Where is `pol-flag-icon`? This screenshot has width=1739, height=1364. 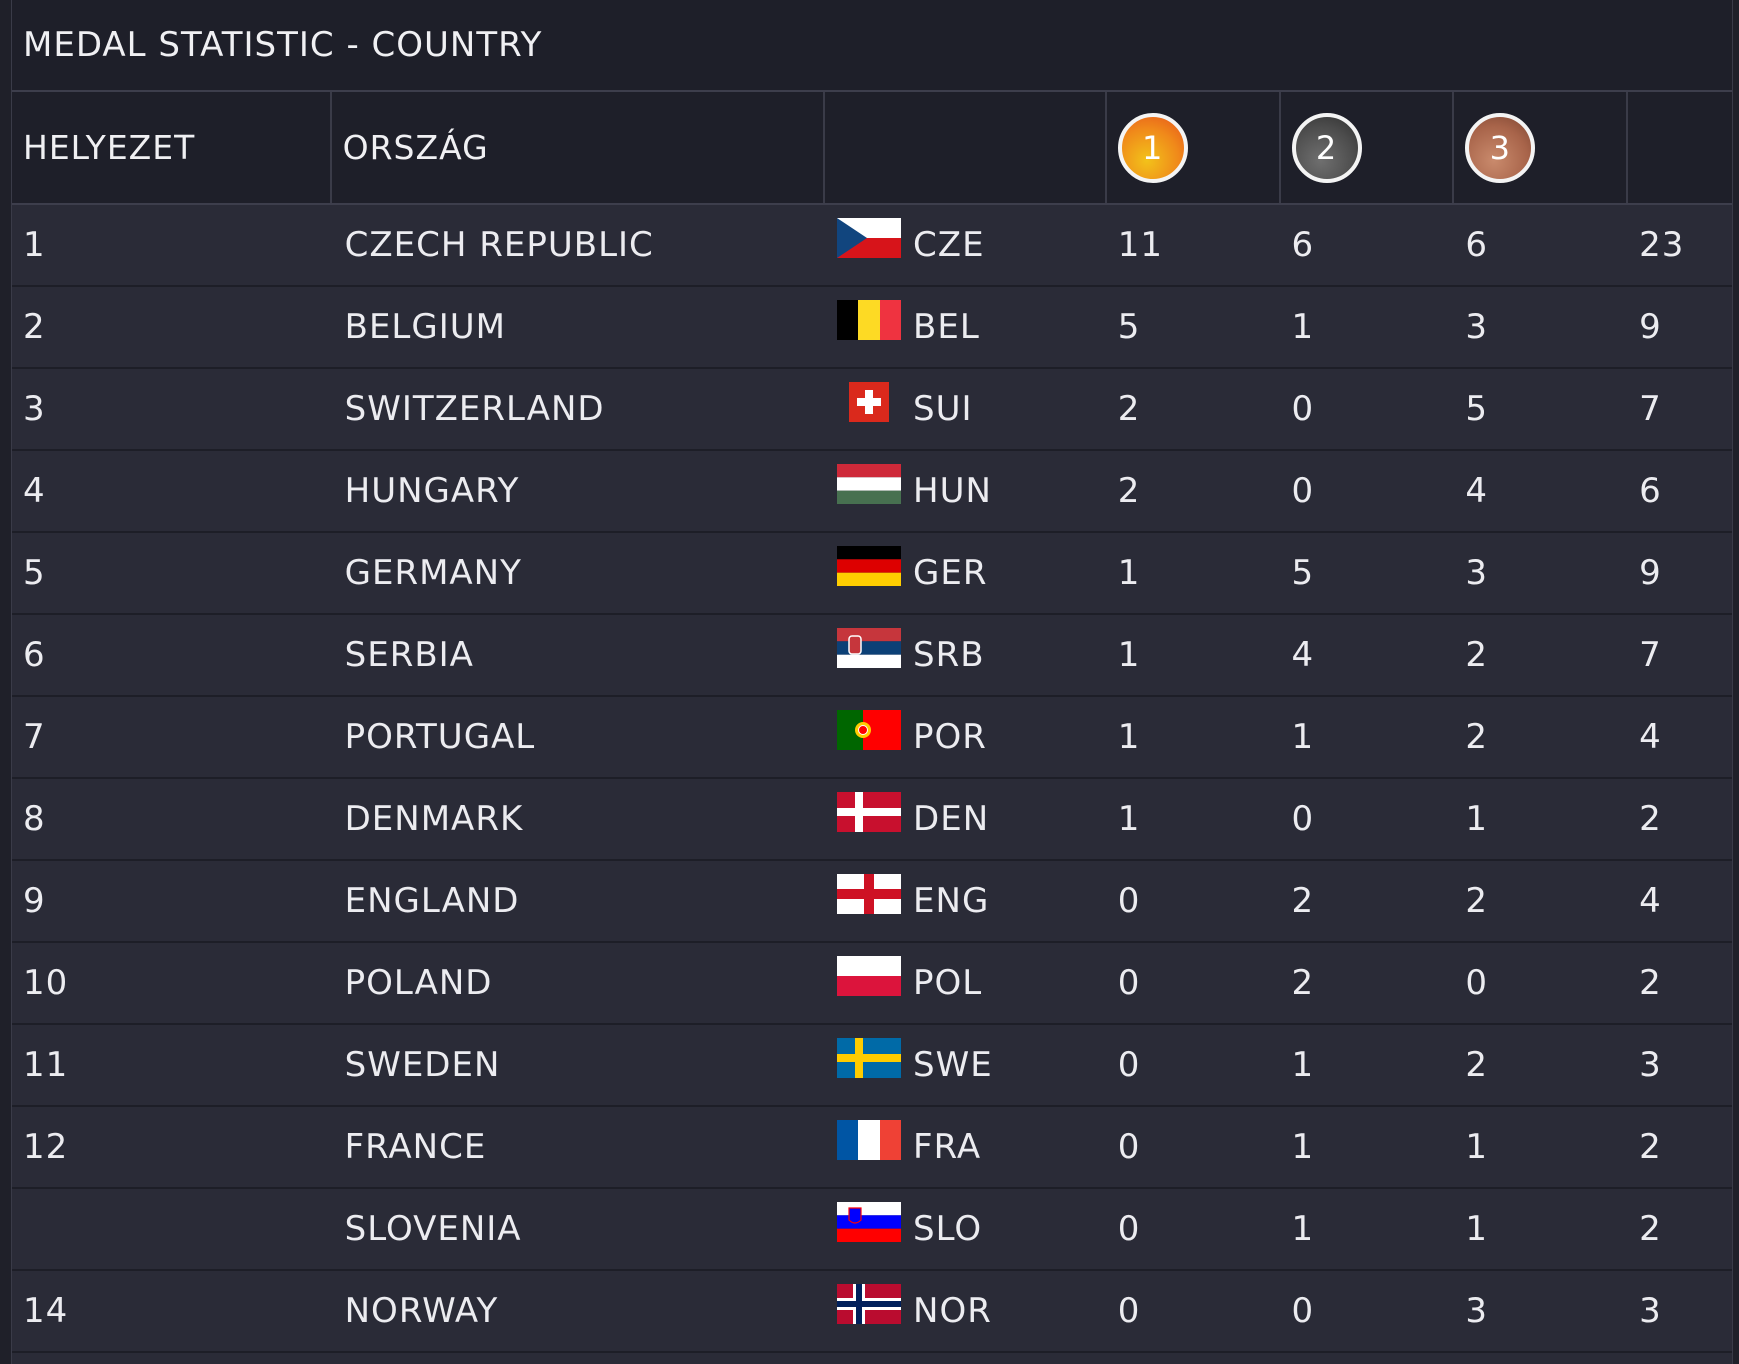 pol-flag-icon is located at coordinates (869, 976).